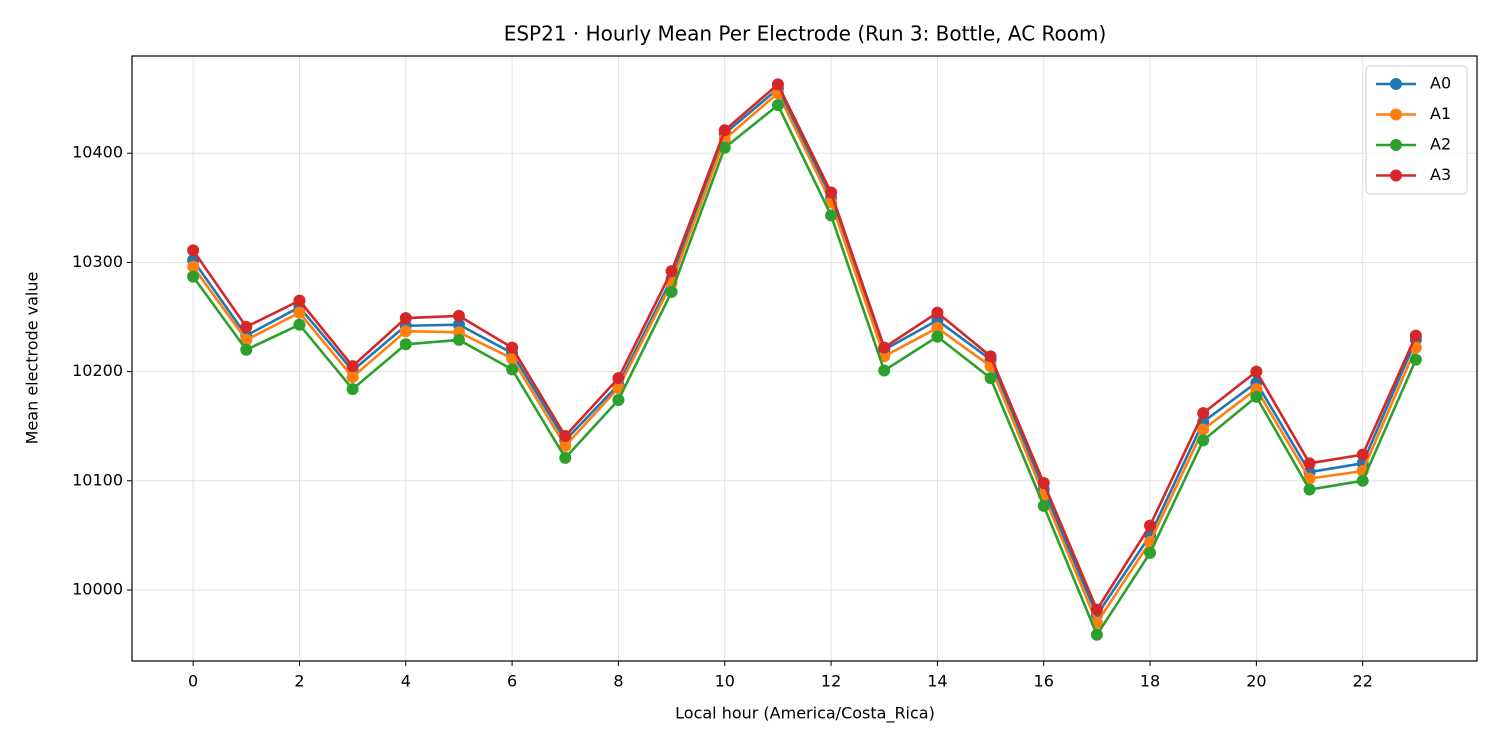 Image resolution: width=1500 pixels, height=750 pixels. What do you see at coordinates (1416, 130) in the screenshot?
I see `legend-box` at bounding box center [1416, 130].